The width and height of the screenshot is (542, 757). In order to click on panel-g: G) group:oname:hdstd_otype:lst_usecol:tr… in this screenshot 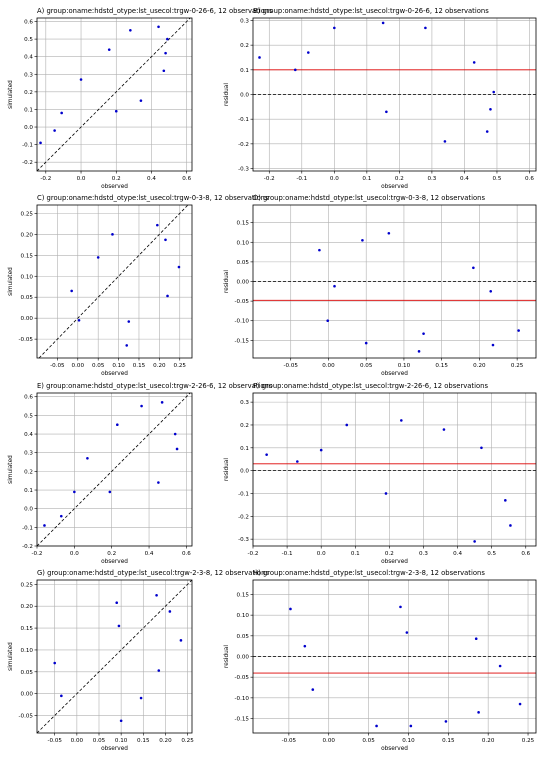, I will do `click(138, 660)`.